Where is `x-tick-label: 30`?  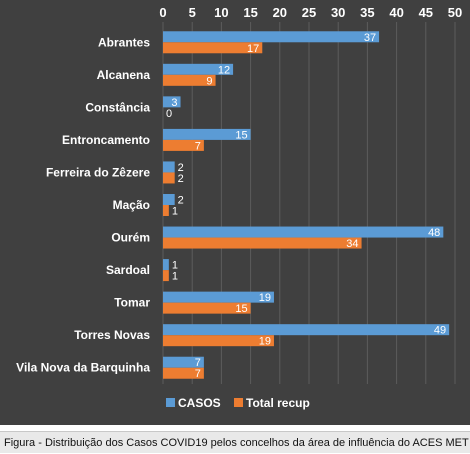
x-tick-label: 30 is located at coordinates (338, 12).